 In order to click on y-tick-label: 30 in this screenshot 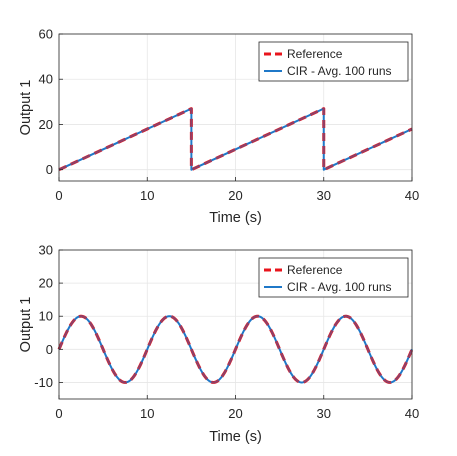, I will do `click(46, 250)`.